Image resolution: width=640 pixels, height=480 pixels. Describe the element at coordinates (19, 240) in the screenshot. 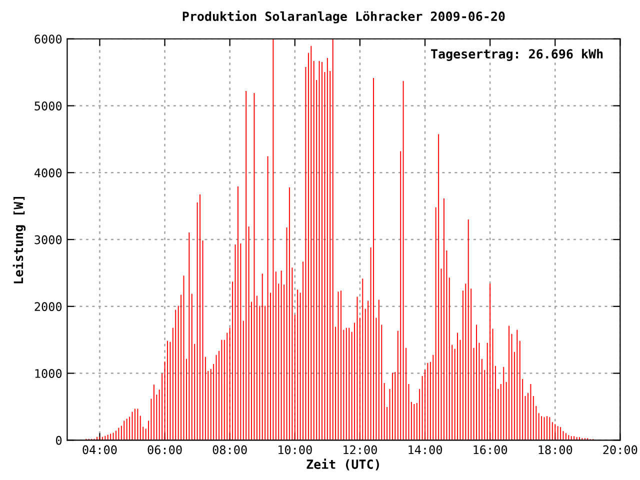

I see `y-axis-title: Leistung [W]` at that location.